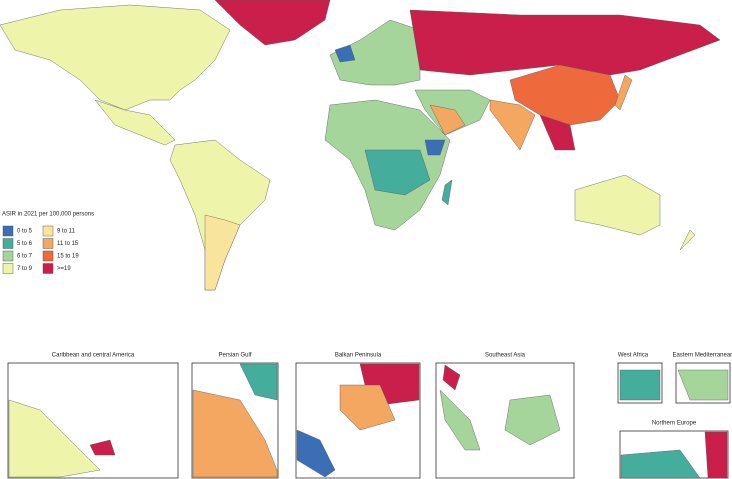  I want to click on legend-title: ASIR in 2021 per 100,000 persons, so click(48, 215).